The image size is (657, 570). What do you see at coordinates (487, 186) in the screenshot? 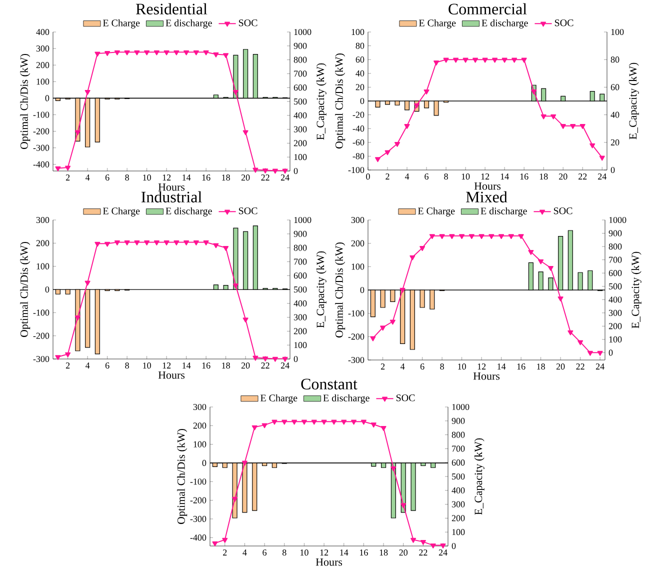
I see `x-axis-title: Hours` at bounding box center [487, 186].